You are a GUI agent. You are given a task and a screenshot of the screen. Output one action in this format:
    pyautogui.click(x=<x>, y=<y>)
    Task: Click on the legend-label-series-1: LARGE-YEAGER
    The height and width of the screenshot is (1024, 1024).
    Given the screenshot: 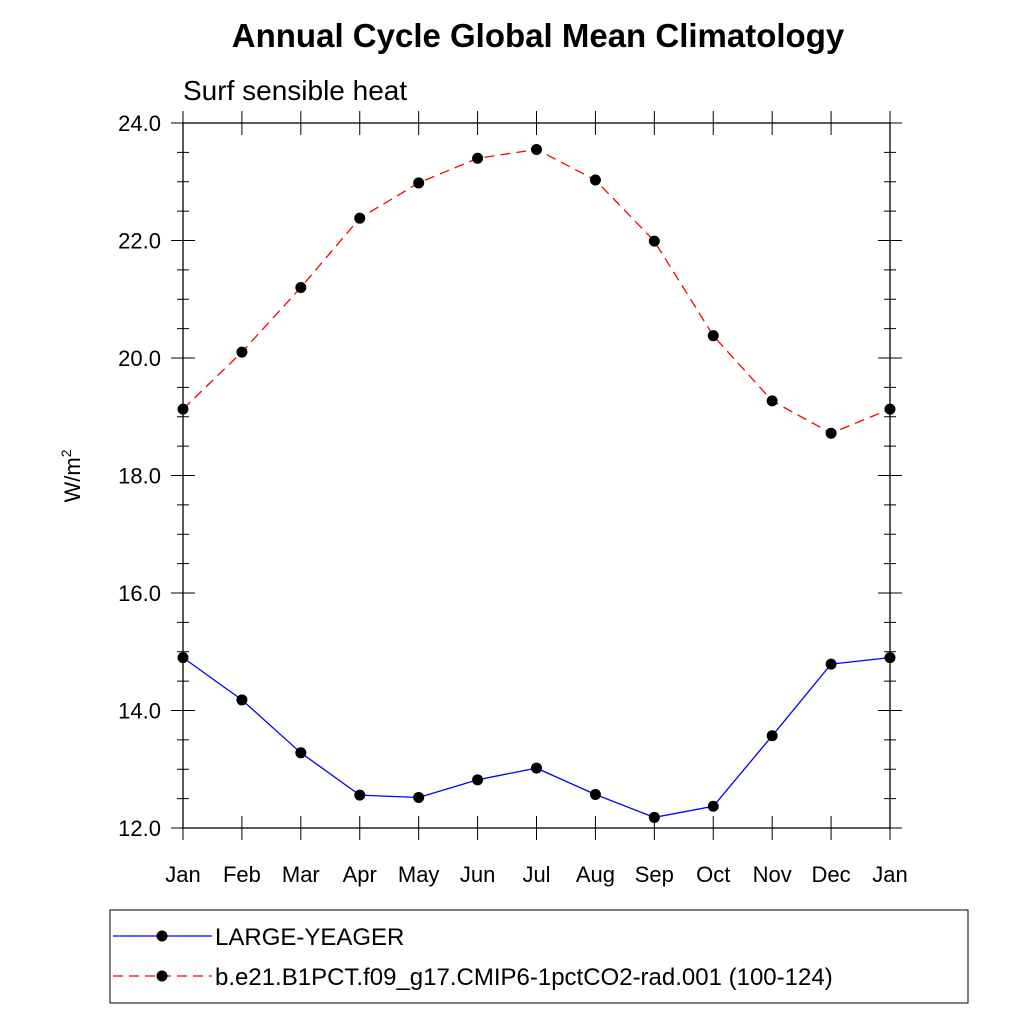 What is the action you would take?
    pyautogui.click(x=309, y=937)
    